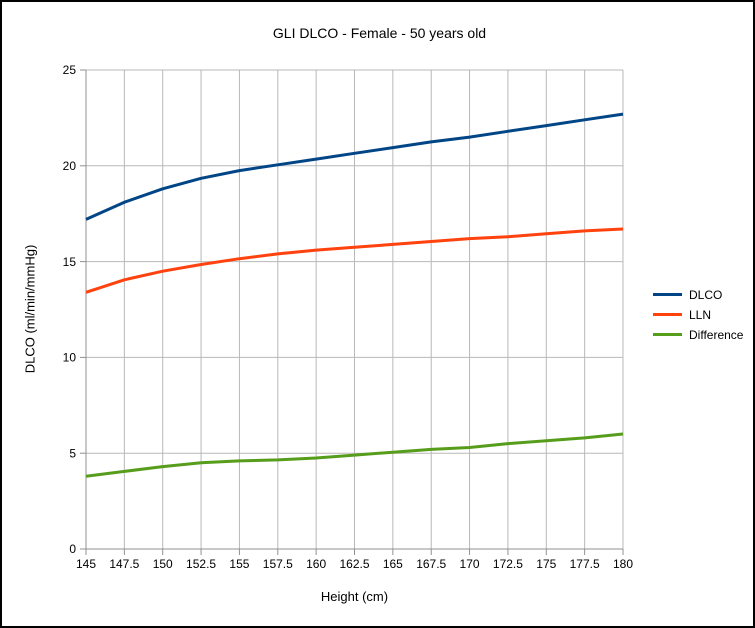 This screenshot has height=628, width=755. I want to click on x-tick-label: 175, so click(546, 564).